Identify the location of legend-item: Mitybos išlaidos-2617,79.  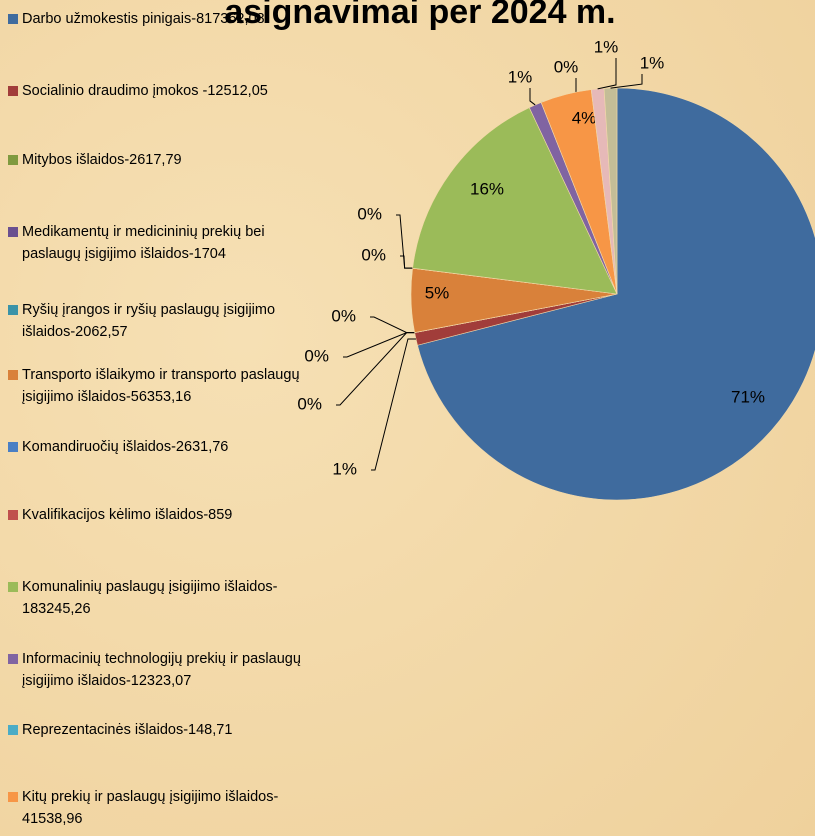
(158, 160).